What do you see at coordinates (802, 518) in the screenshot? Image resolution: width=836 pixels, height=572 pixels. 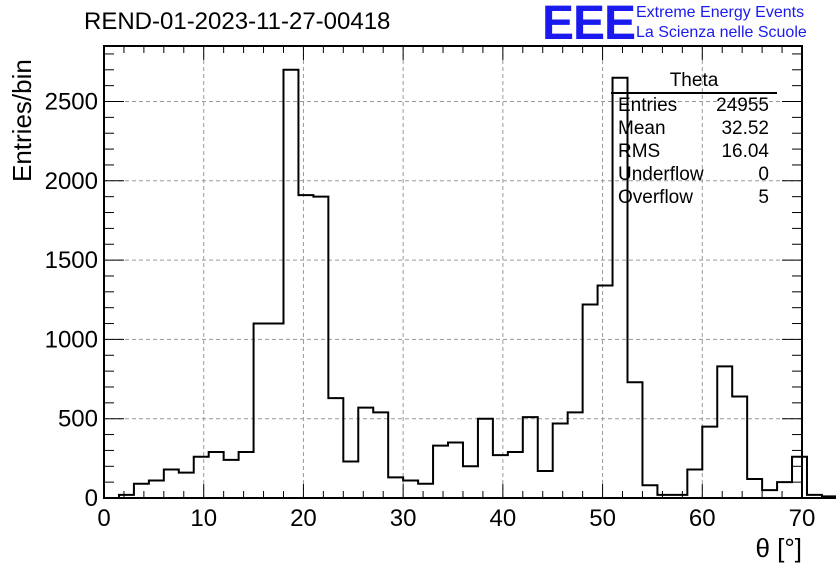 I see `x-tick-label: 70` at bounding box center [802, 518].